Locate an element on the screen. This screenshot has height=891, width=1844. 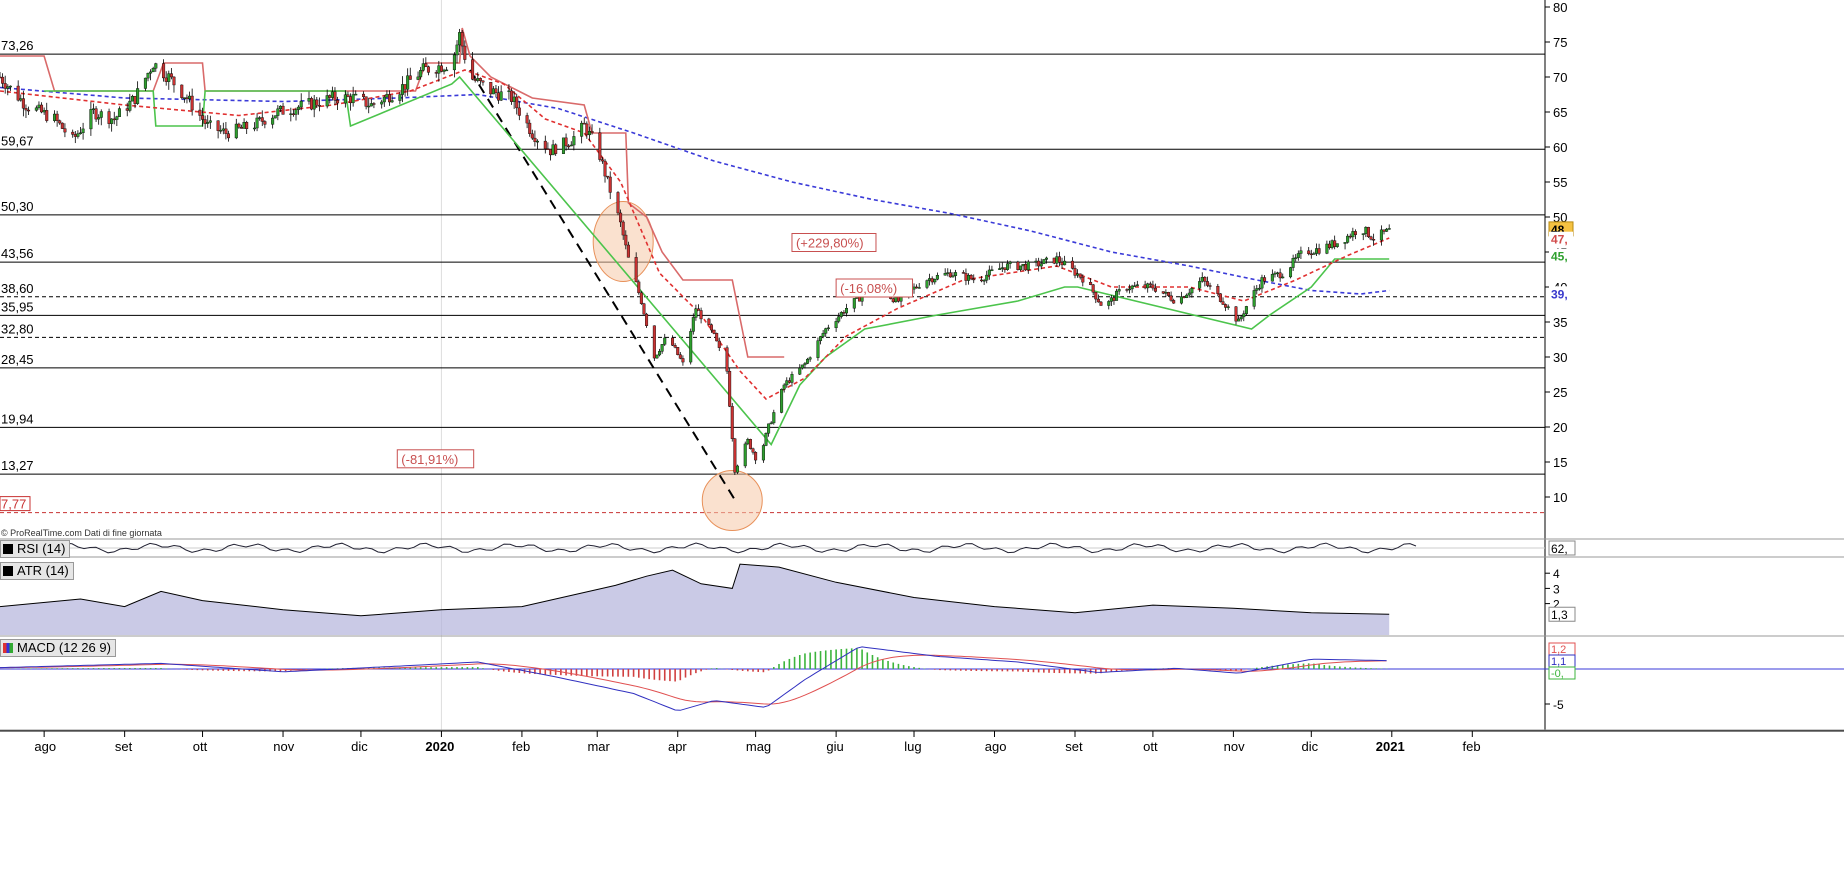
level-label: 28,45 is located at coordinates (17, 359).